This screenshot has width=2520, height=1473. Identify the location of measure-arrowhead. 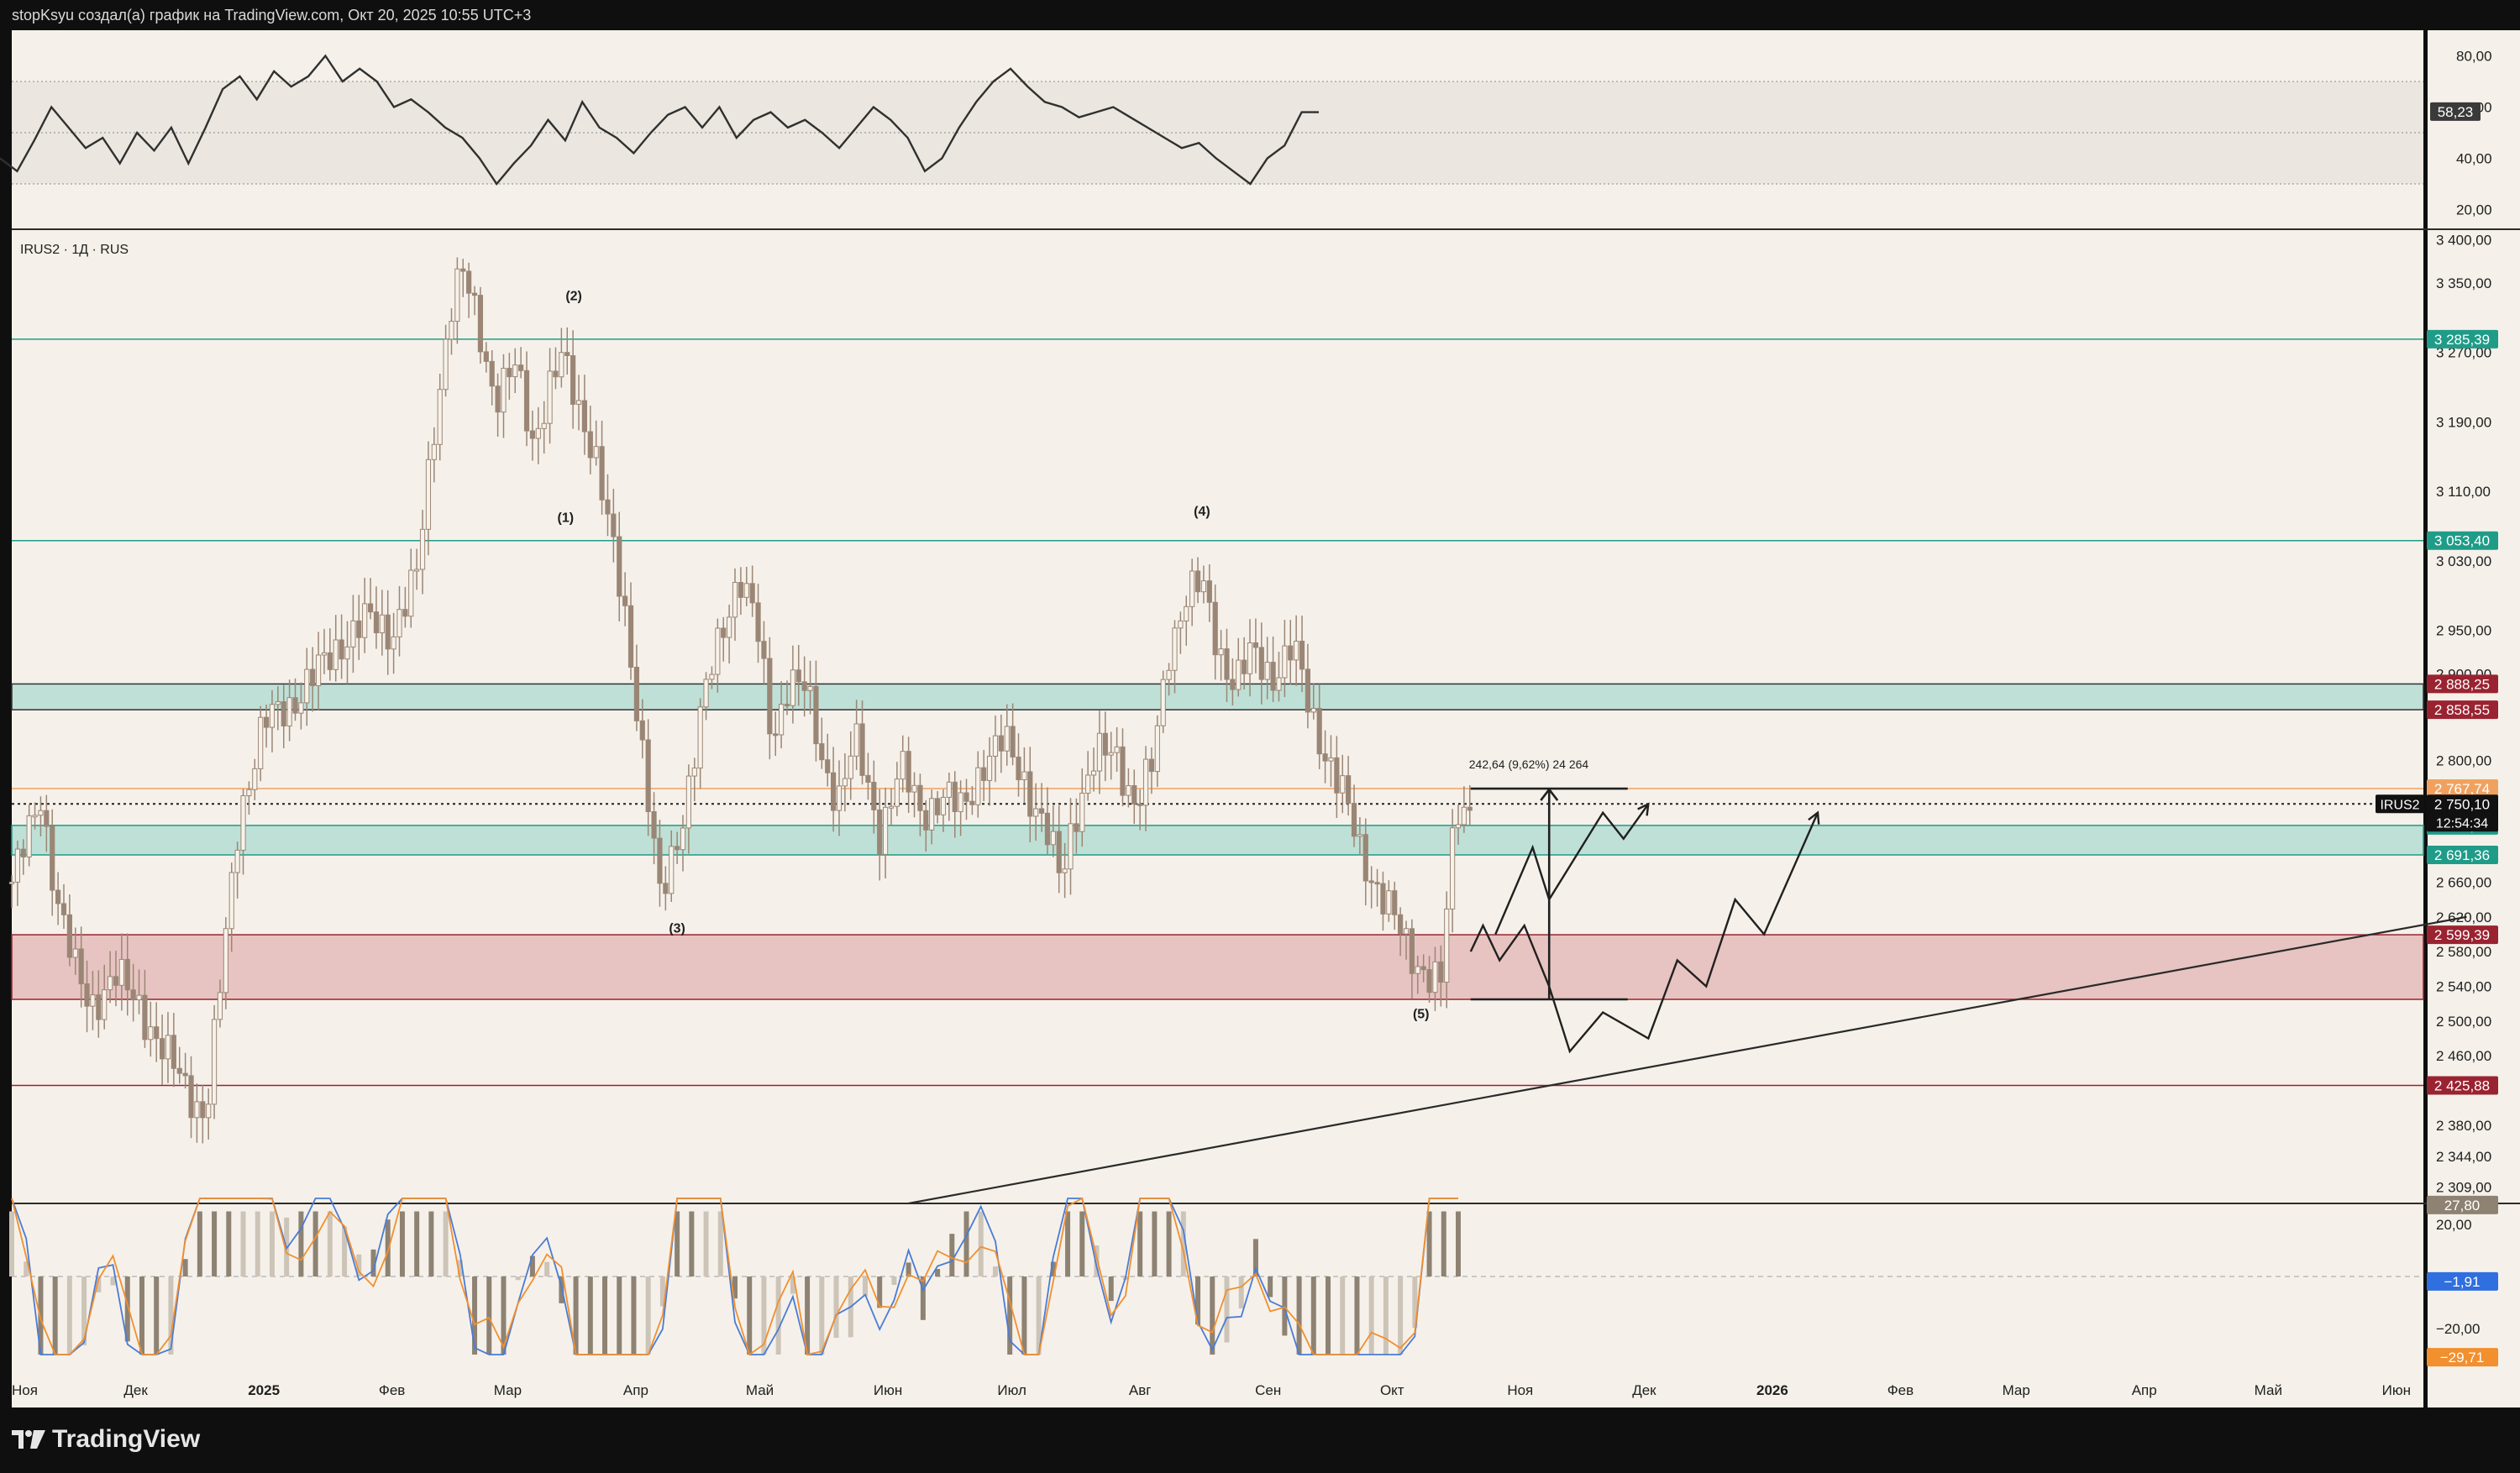
(1549, 794).